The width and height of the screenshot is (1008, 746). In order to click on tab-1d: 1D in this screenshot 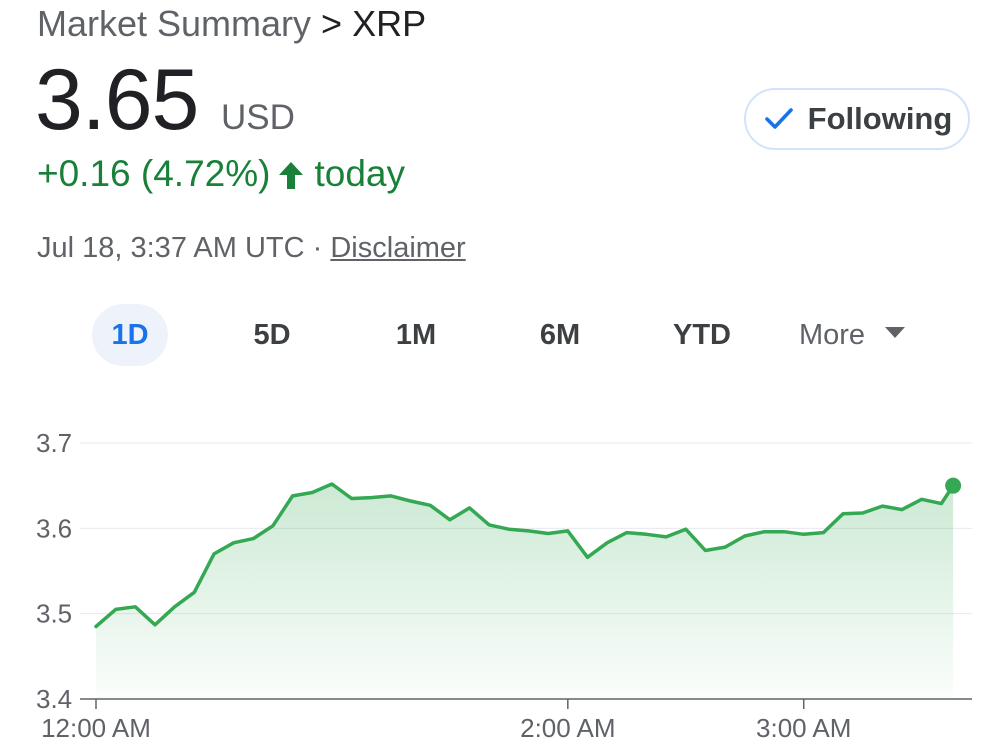, I will do `click(130, 335)`.